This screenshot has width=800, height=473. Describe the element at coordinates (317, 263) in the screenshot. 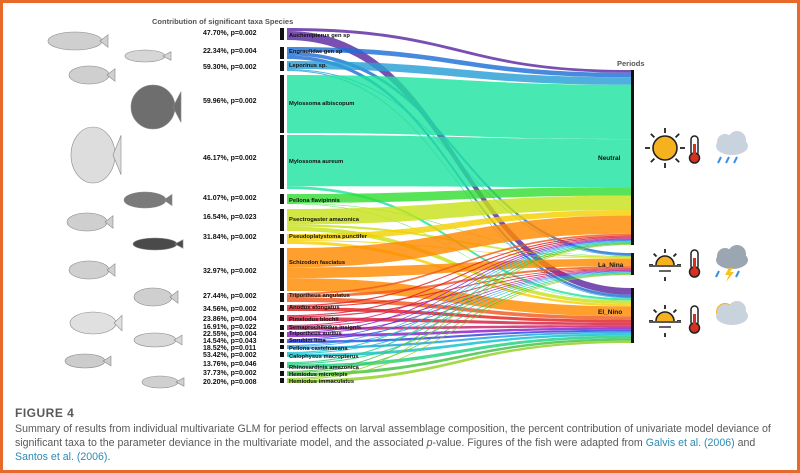

I see `species-label: Schizodon fasciatus` at that location.